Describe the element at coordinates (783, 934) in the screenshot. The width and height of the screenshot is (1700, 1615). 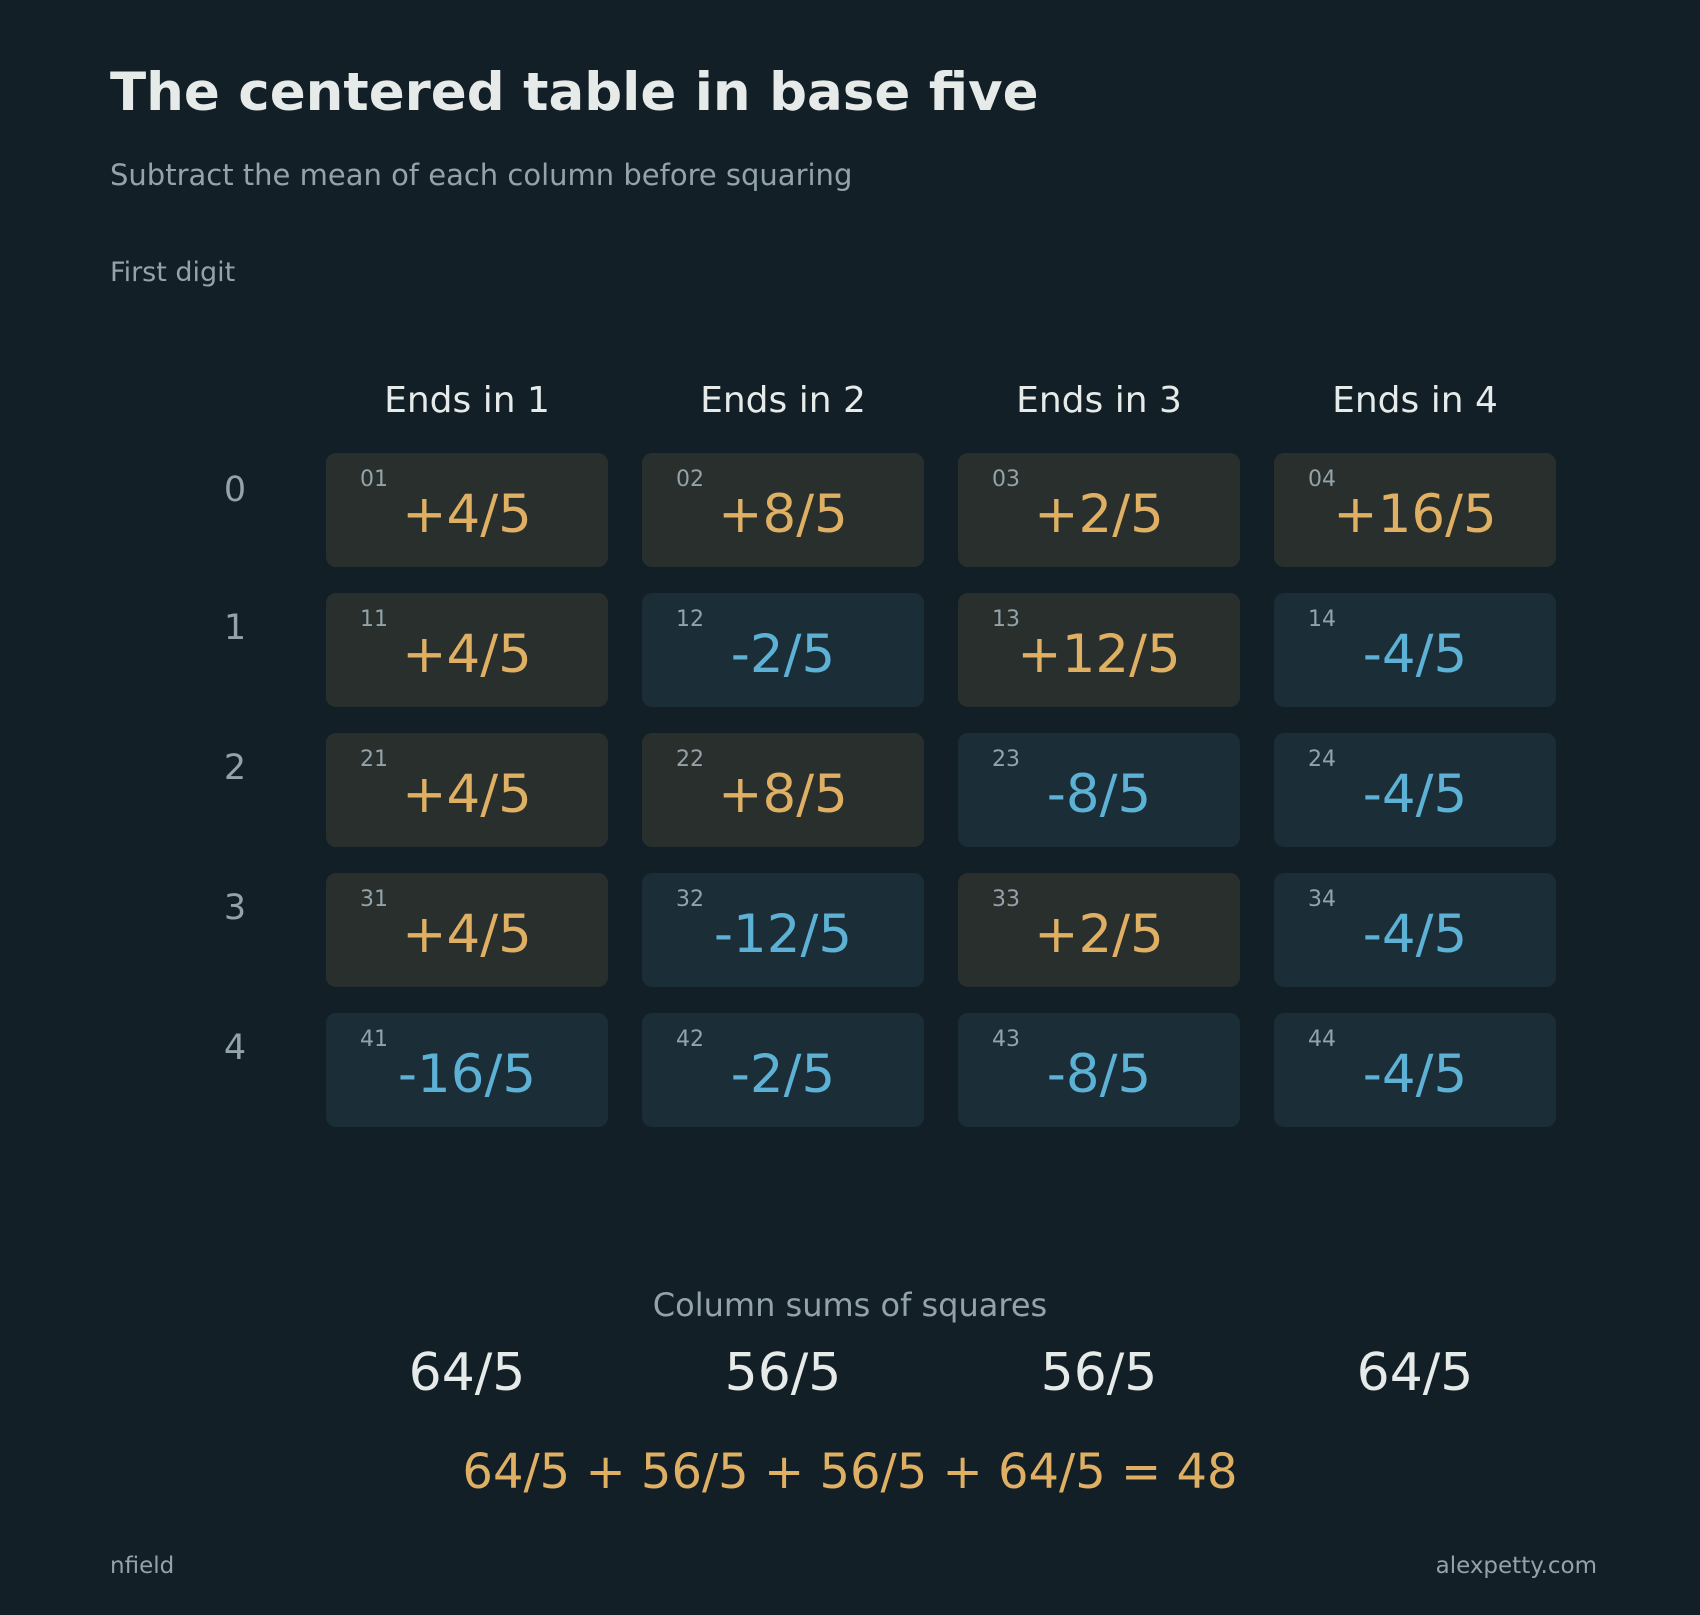
I see `cell-value: -12/5` at that location.